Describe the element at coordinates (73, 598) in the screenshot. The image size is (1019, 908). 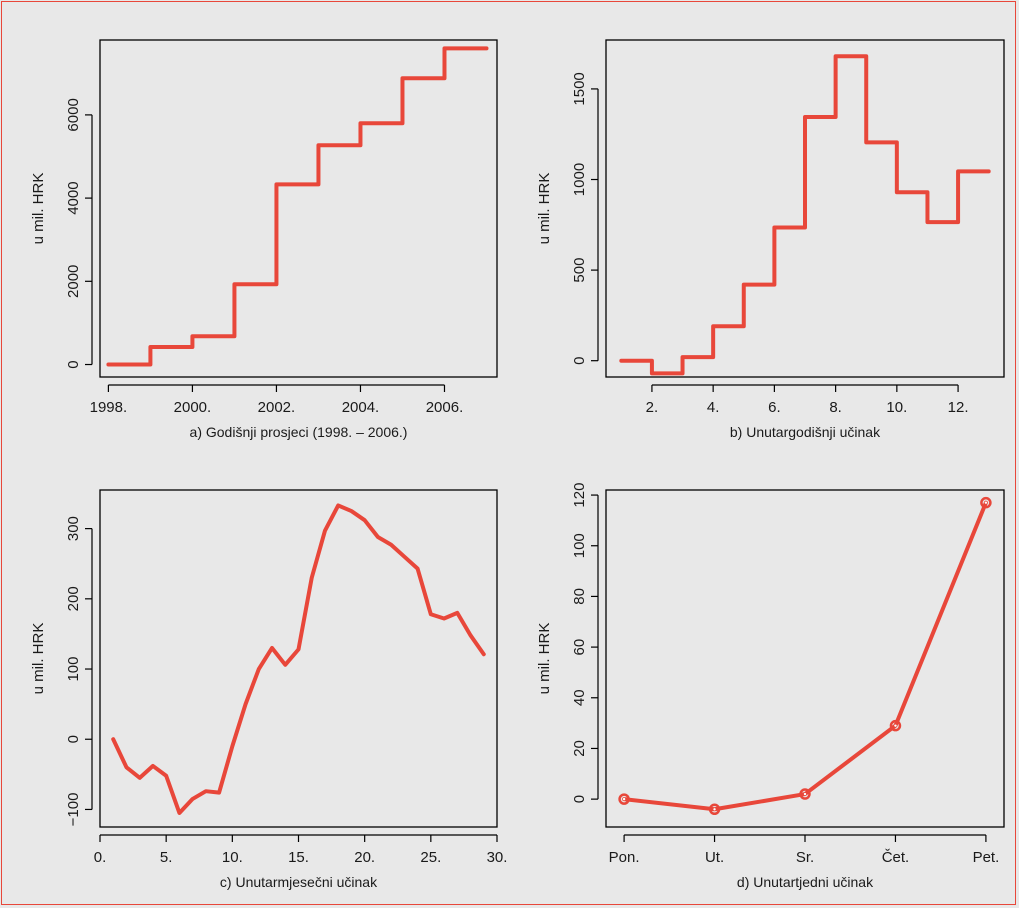
I see `y-tick-label: 200` at that location.